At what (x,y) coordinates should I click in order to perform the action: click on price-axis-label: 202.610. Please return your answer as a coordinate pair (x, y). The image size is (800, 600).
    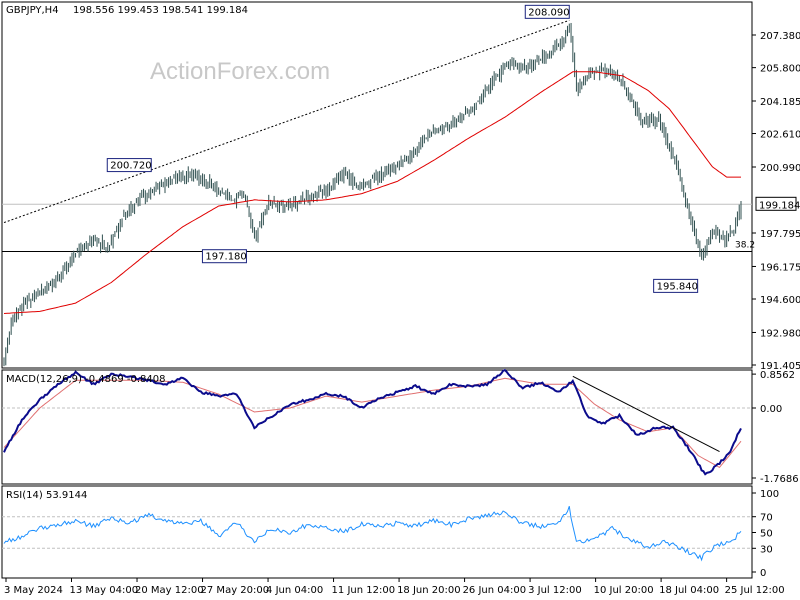
    Looking at the image, I should click on (780, 135).